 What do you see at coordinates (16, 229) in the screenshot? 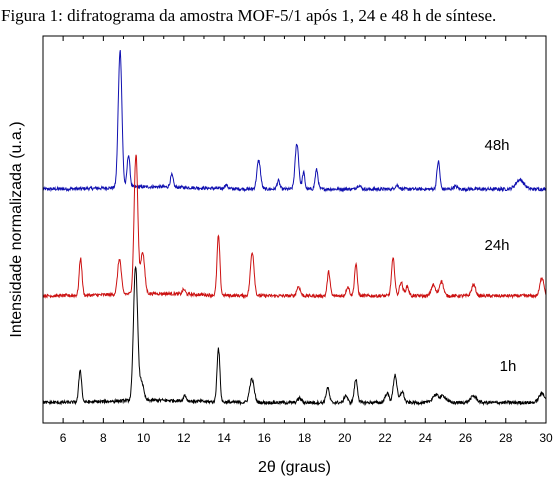
I see `y-axis-title: Intensidade normalizada (u.a.)` at bounding box center [16, 229].